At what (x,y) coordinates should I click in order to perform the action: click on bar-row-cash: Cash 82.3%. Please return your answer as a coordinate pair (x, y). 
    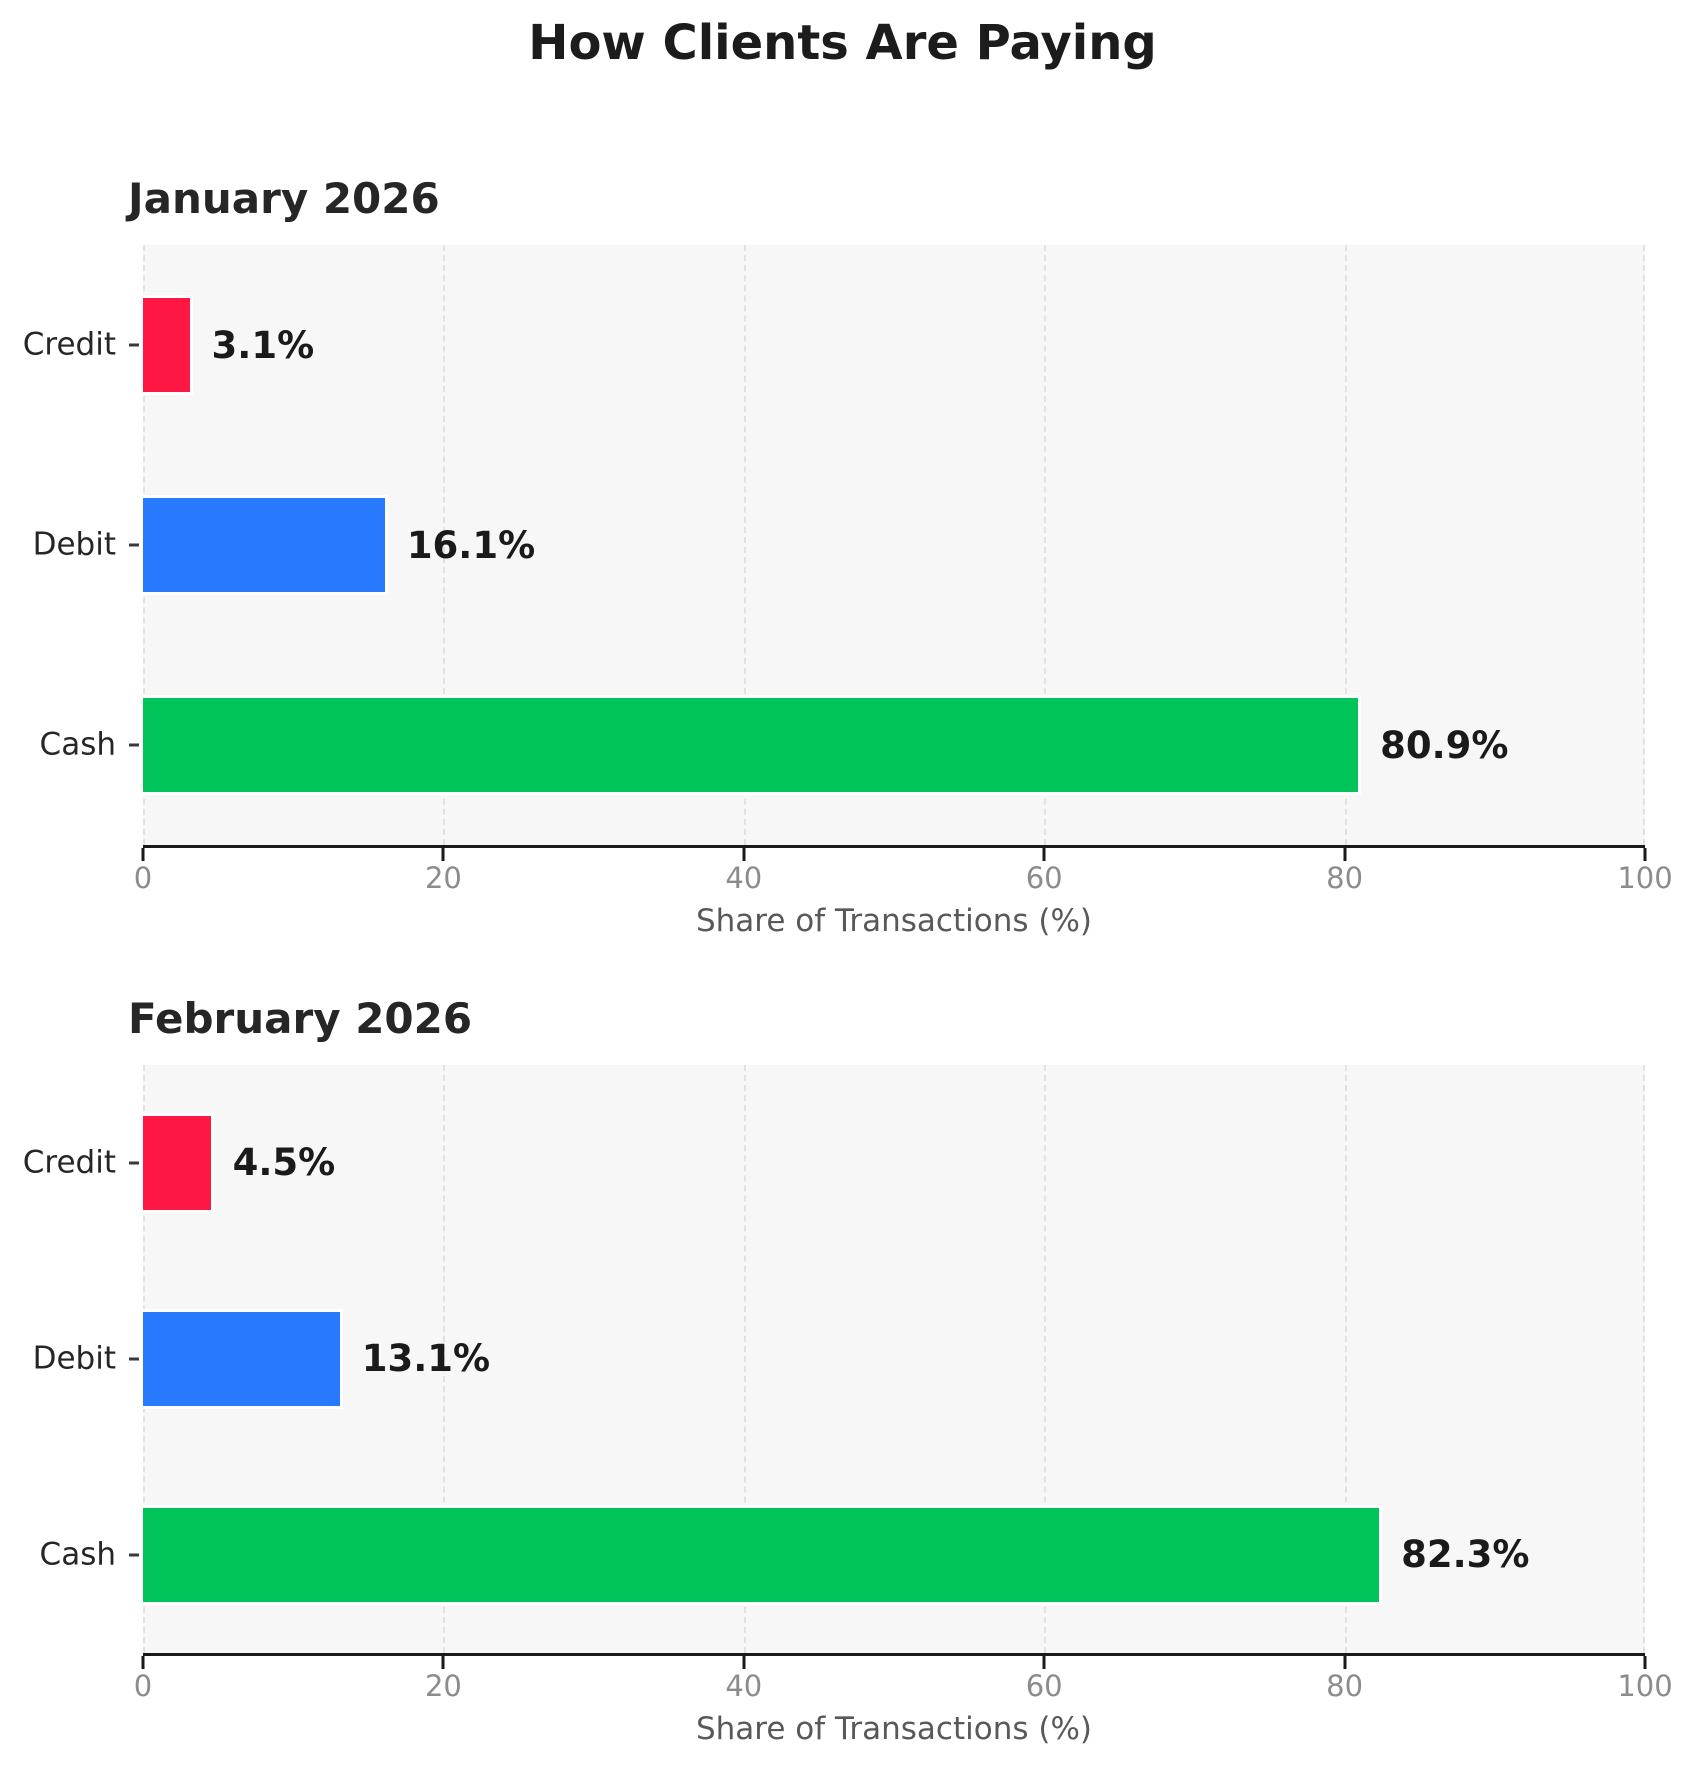
    Looking at the image, I should click on (842, 1555).